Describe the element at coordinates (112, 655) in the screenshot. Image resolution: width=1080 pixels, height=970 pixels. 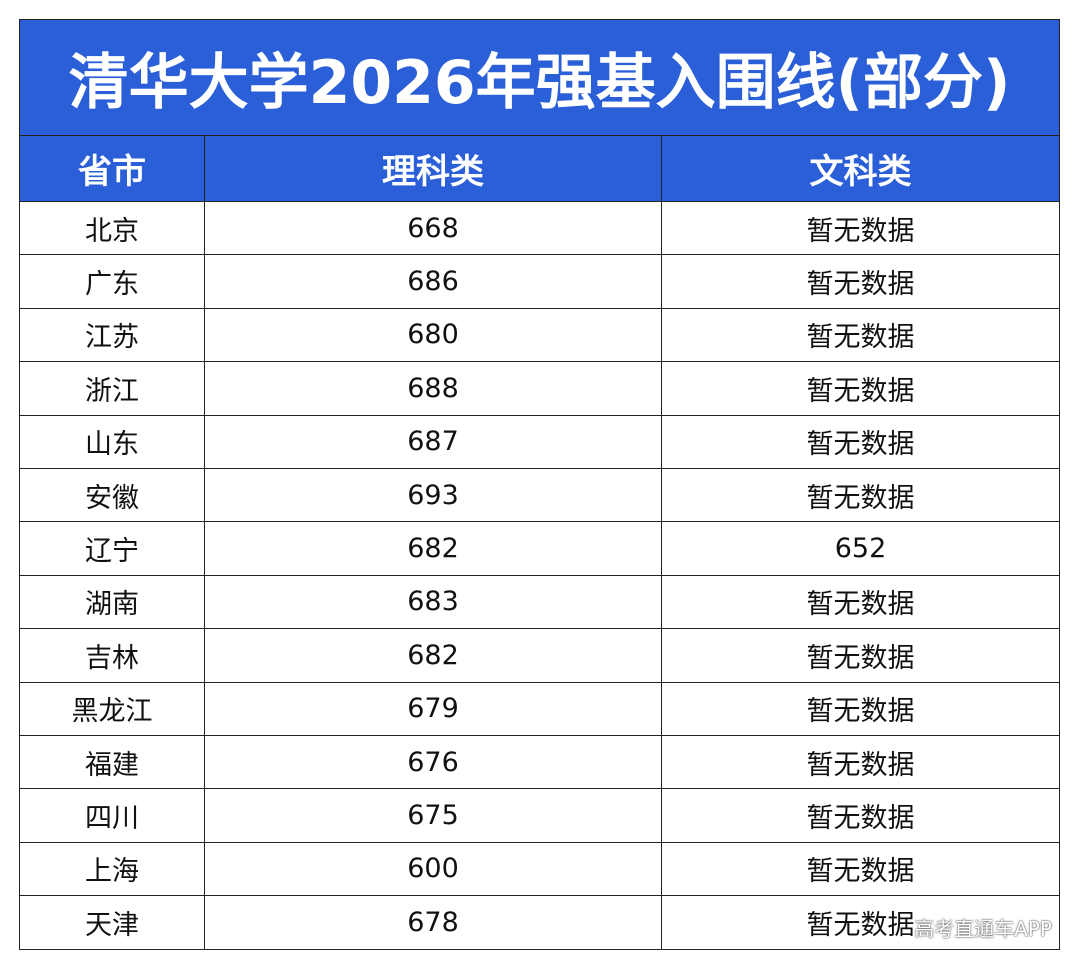
I see `table-cell: 吉林` at that location.